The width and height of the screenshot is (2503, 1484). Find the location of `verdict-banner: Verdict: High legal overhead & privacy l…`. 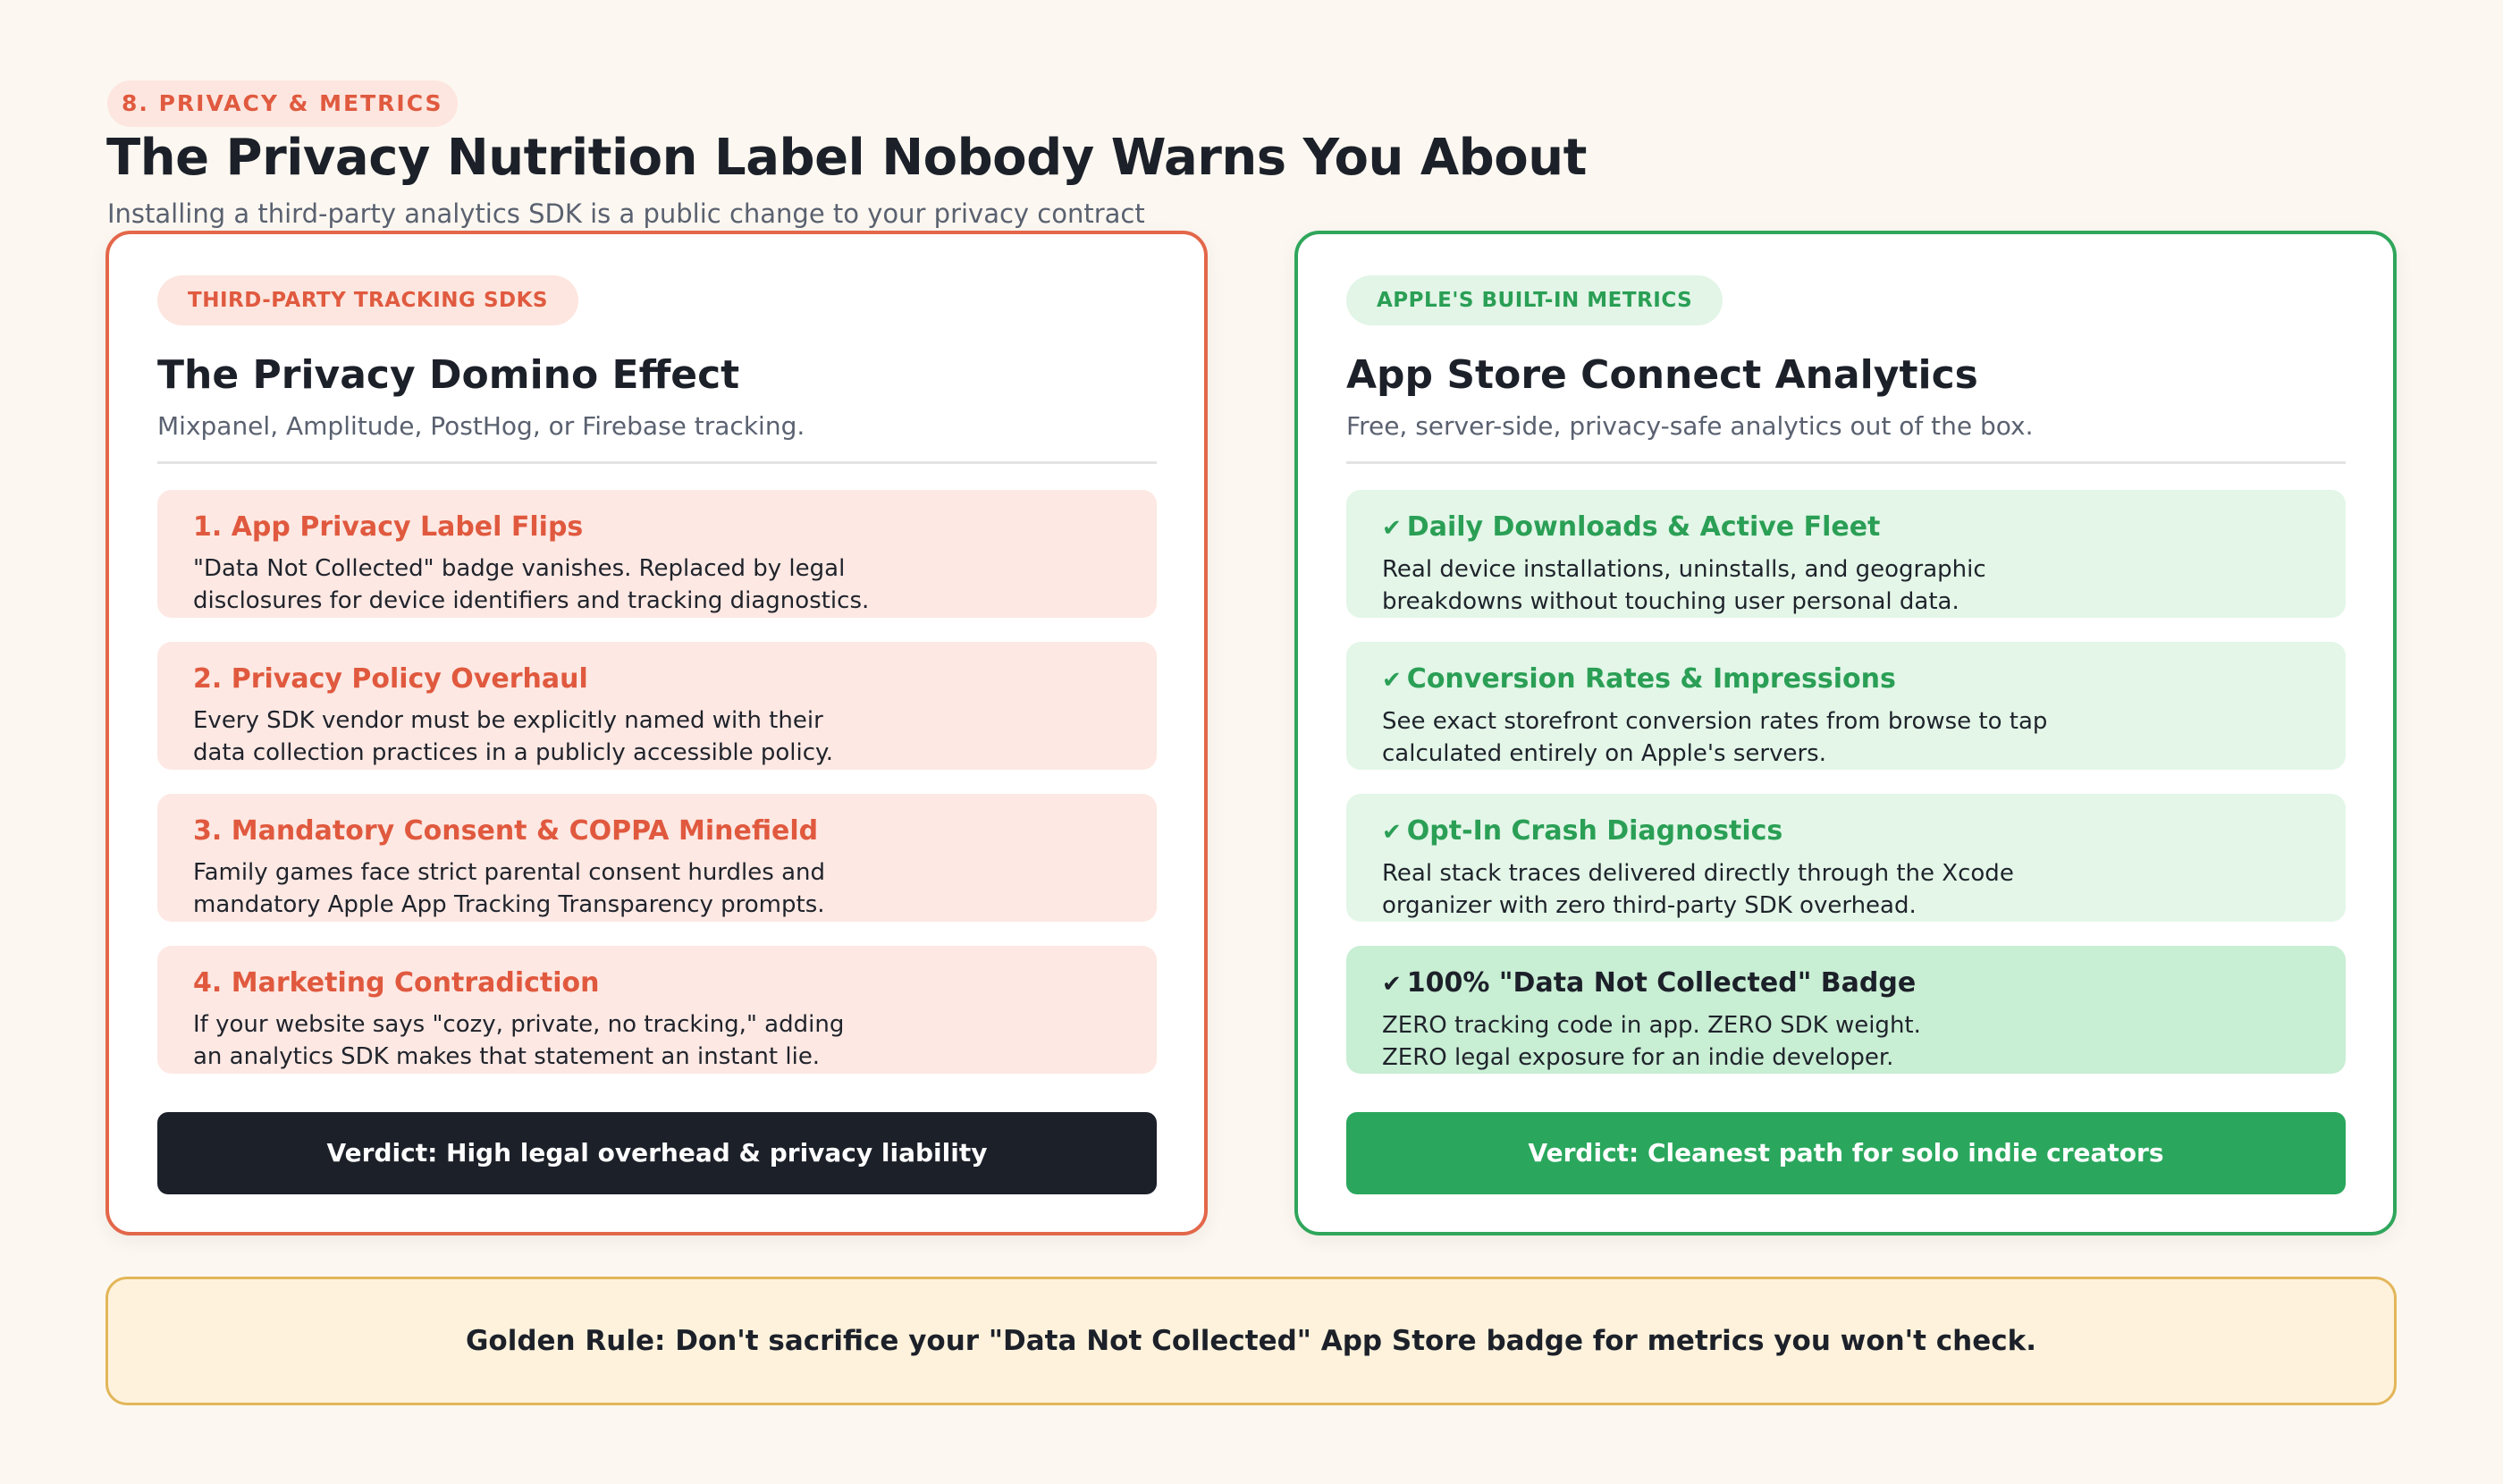

verdict-banner: Verdict: High legal overhead & privacy l… is located at coordinates (657, 1153).